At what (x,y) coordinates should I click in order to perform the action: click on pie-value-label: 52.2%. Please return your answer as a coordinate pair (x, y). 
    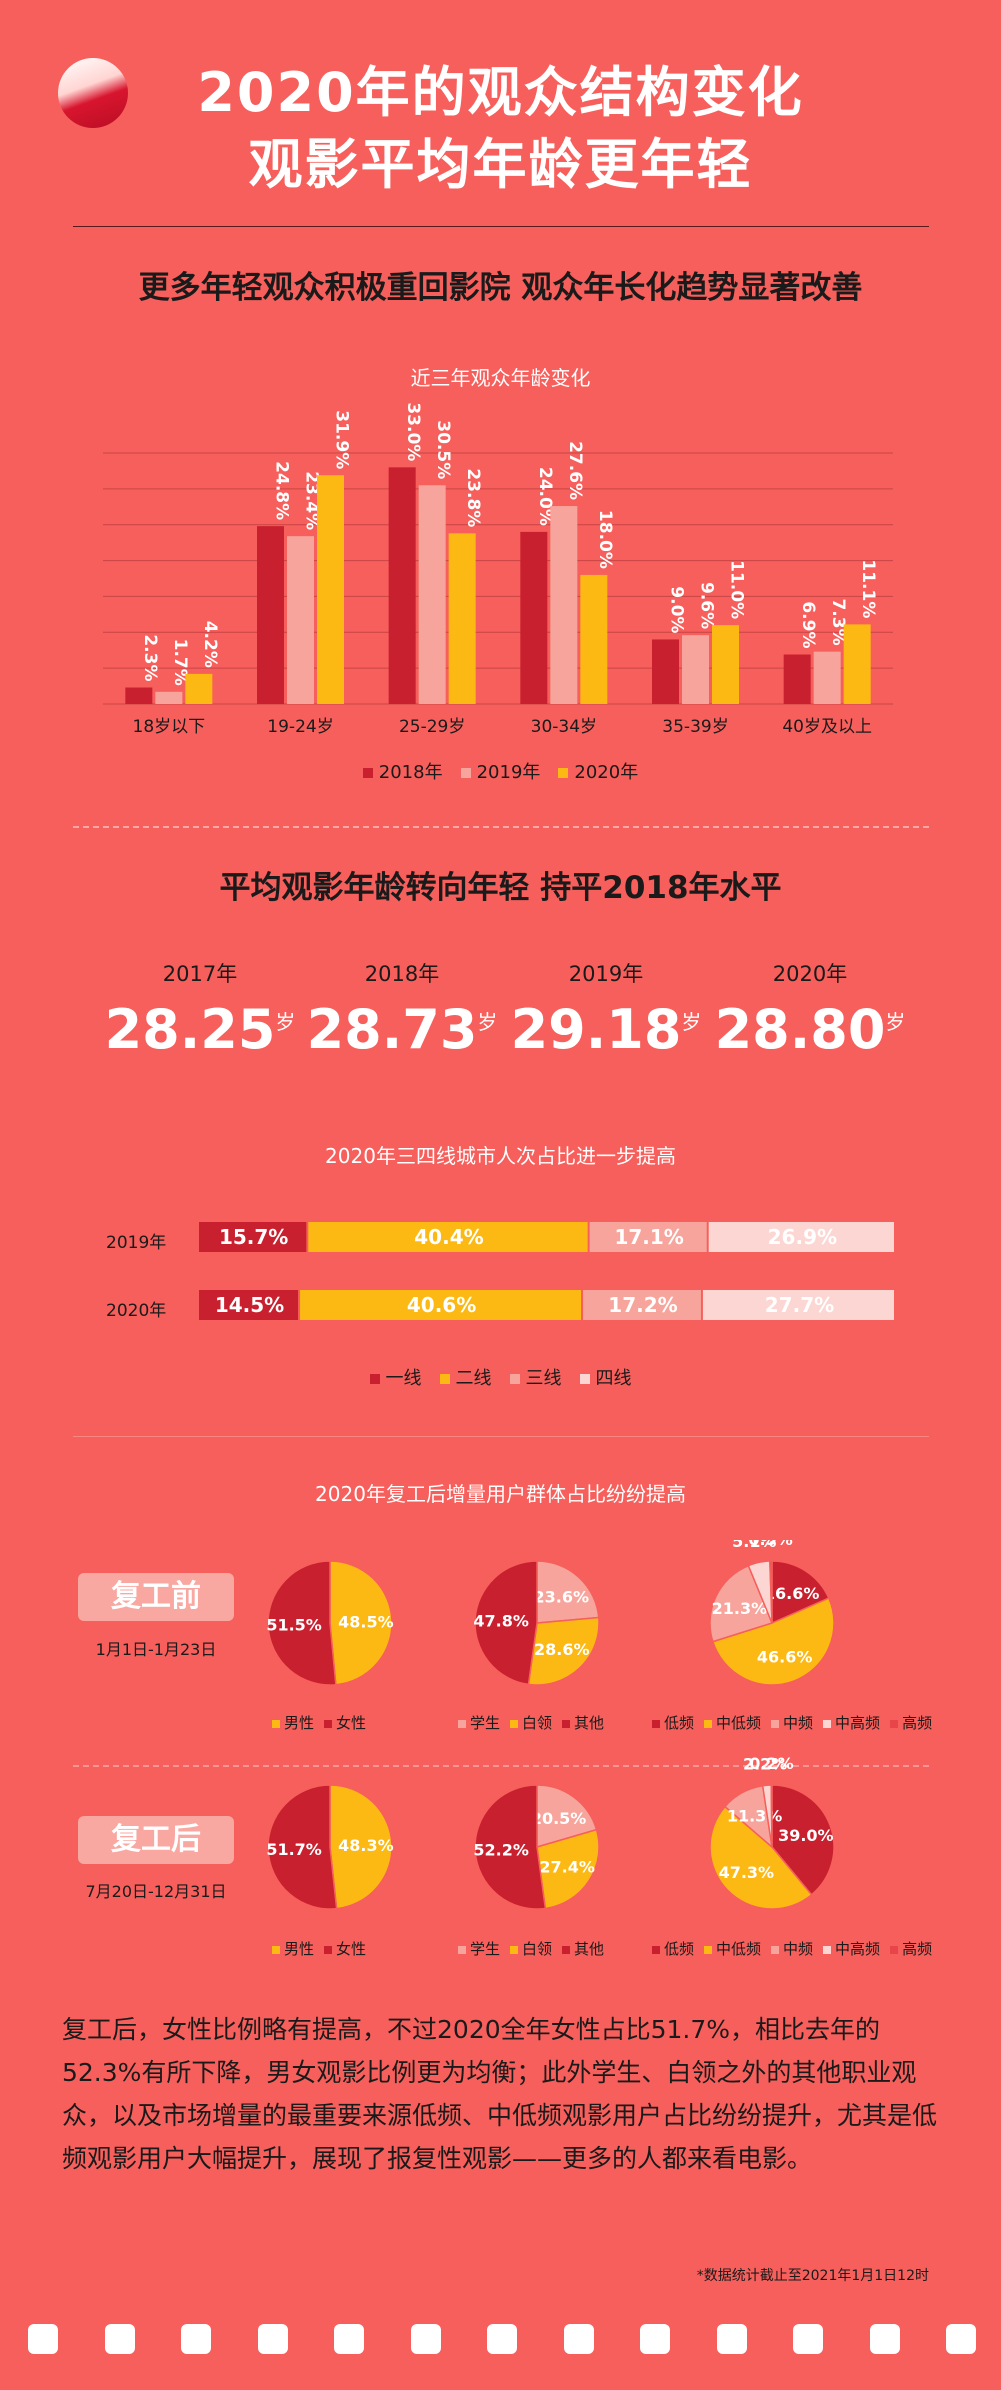
    Looking at the image, I should click on (501, 1849).